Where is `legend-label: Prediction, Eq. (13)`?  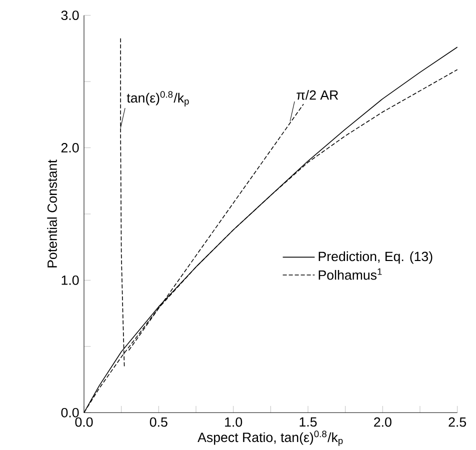
legend-label: Prediction, Eq. (13) is located at coordinates (375, 257).